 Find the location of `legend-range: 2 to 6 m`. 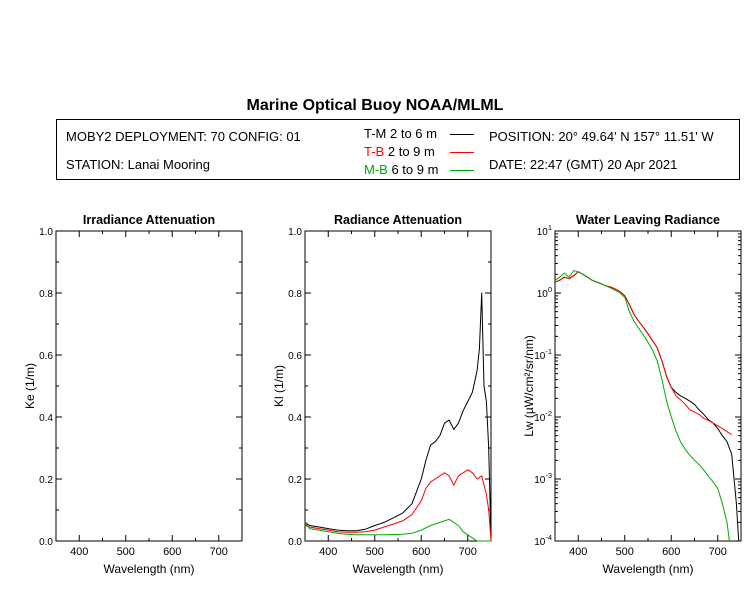

legend-range: 2 to 6 m is located at coordinates (413, 133).